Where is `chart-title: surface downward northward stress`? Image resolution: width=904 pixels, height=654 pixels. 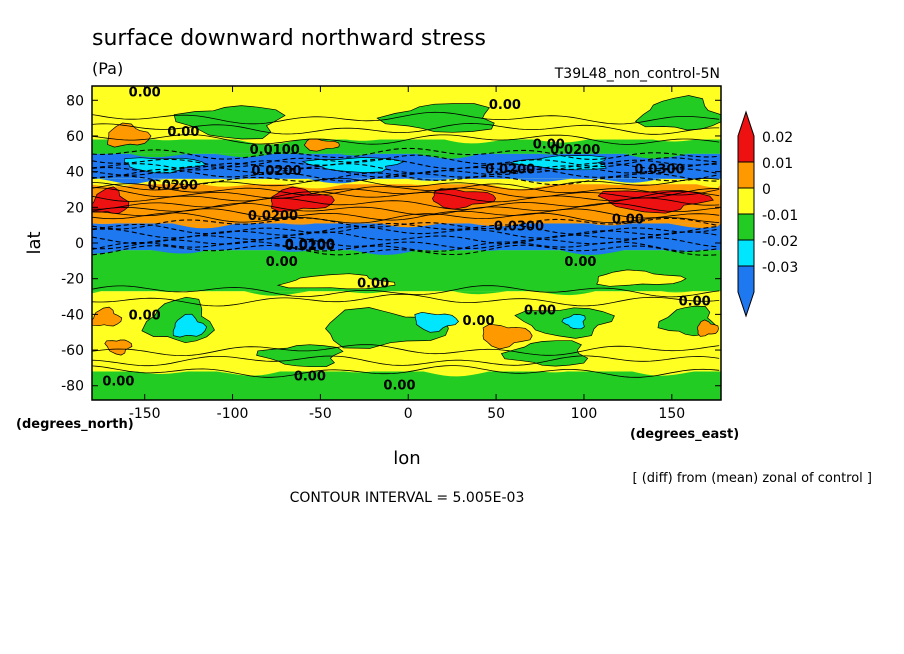
chart-title: surface downward northward stress is located at coordinates (289, 38).